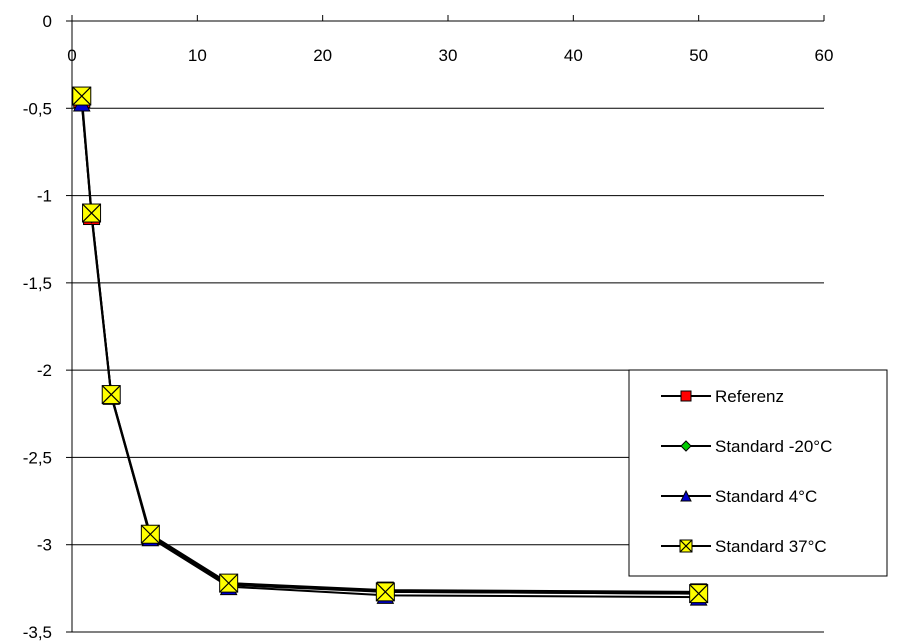 This screenshot has width=905, height=643. What do you see at coordinates (37, 457) in the screenshot?
I see `y-tick-label: -2,5` at bounding box center [37, 457].